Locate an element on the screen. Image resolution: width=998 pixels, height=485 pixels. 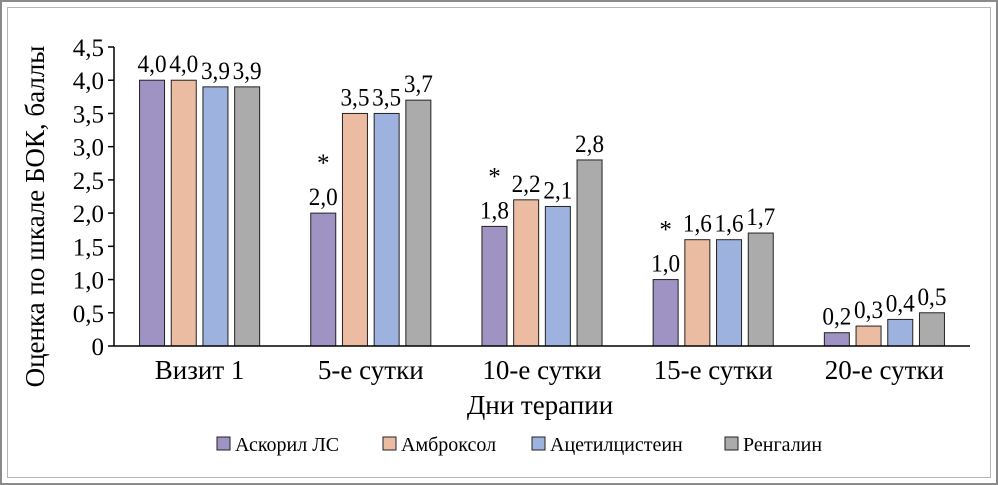
y-tick-label: 2,5 is located at coordinates (88, 181).